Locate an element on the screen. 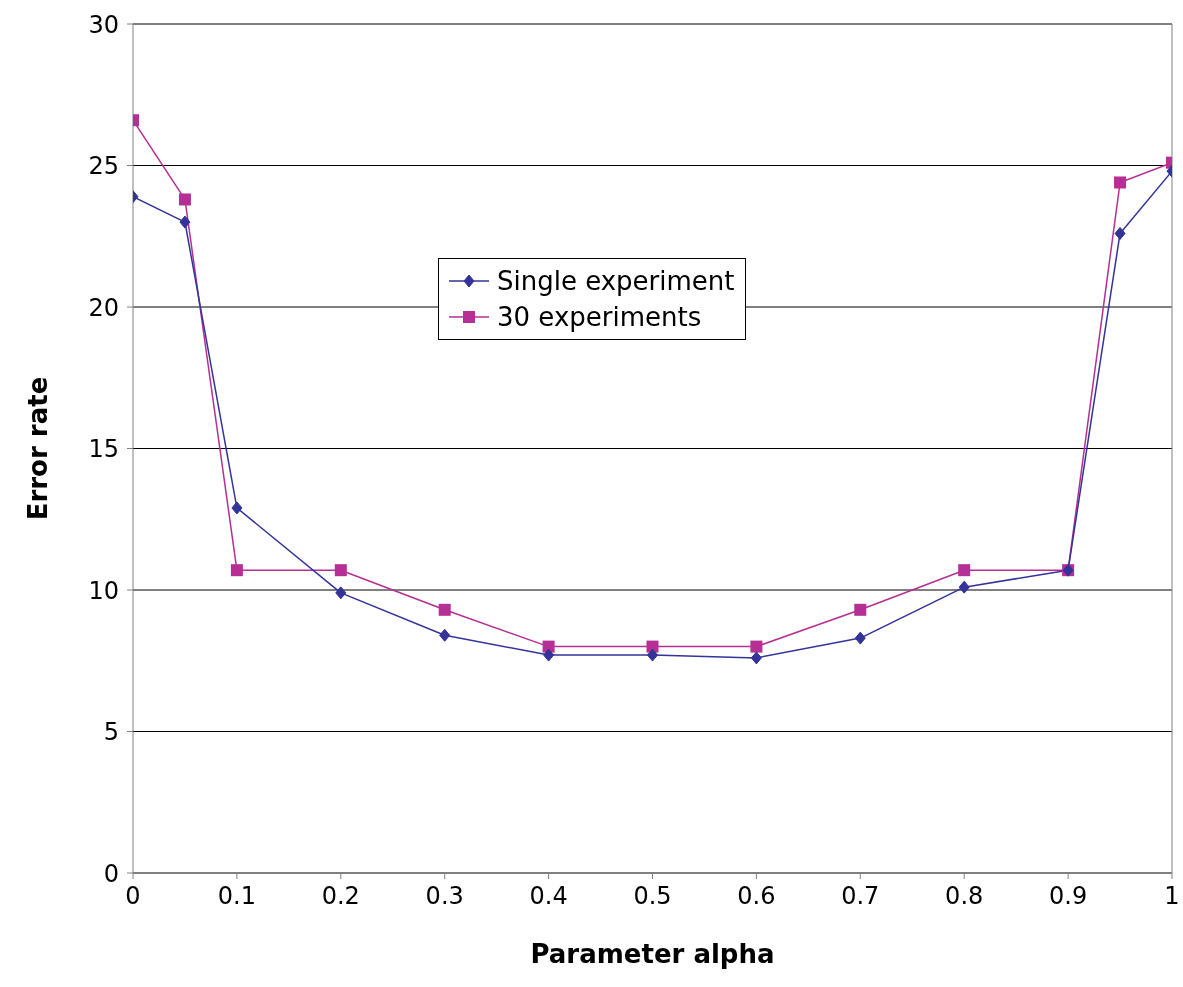 Image resolution: width=1183 pixels, height=987 pixels. x-tick-label: 0.8 is located at coordinates (964, 896).